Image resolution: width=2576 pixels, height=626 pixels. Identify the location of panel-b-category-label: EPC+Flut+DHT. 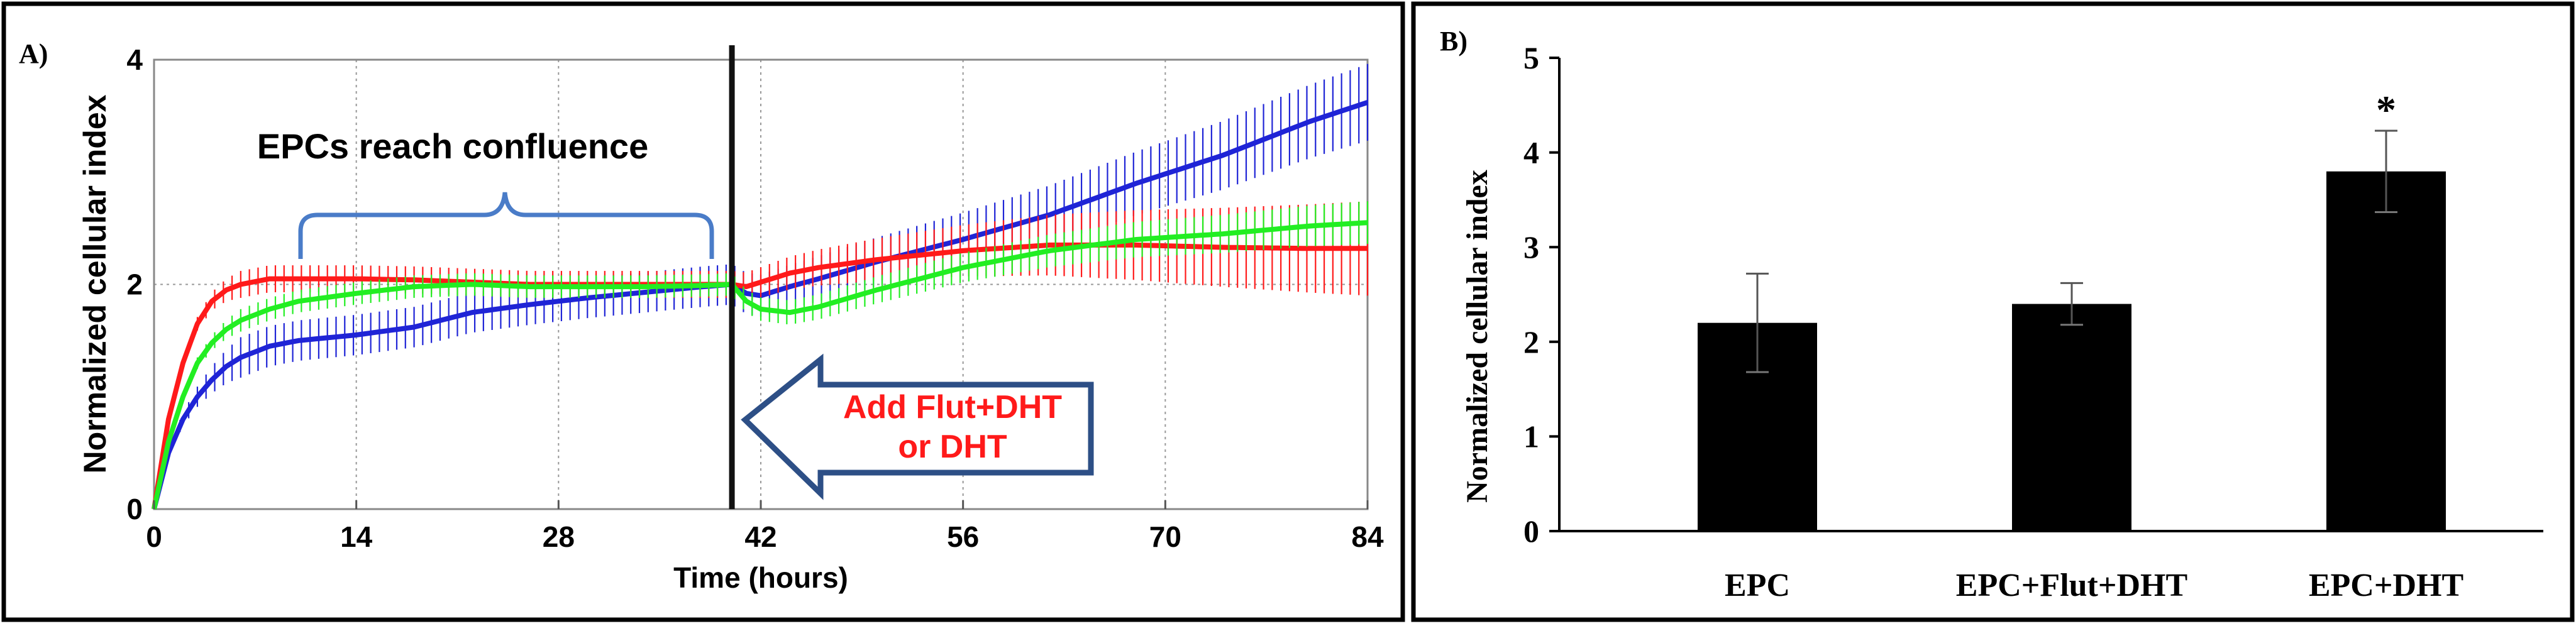
(2071, 585).